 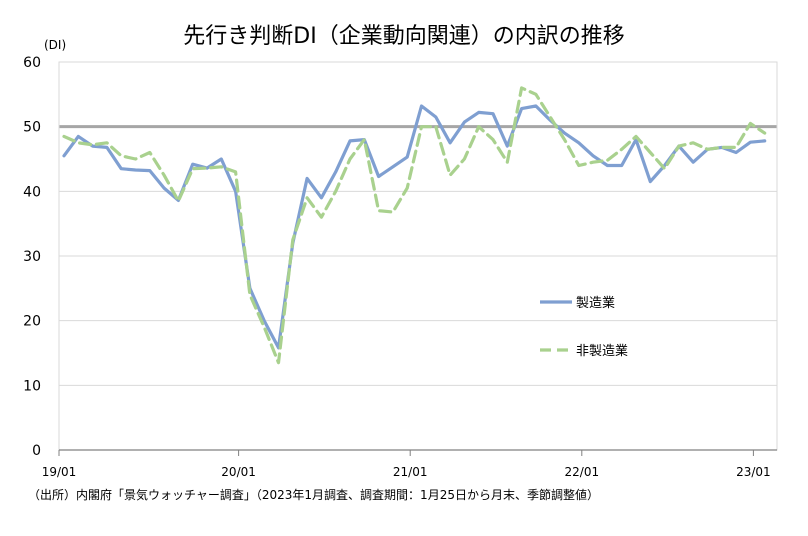 What do you see at coordinates (238, 472) in the screenshot?
I see `x-tick-label: 20/01` at bounding box center [238, 472].